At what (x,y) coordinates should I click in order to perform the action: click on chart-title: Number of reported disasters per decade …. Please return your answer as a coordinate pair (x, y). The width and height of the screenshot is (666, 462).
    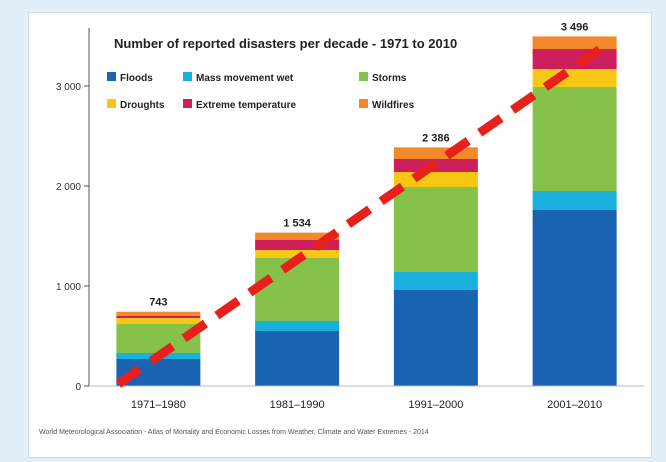
    Looking at the image, I should click on (285, 43).